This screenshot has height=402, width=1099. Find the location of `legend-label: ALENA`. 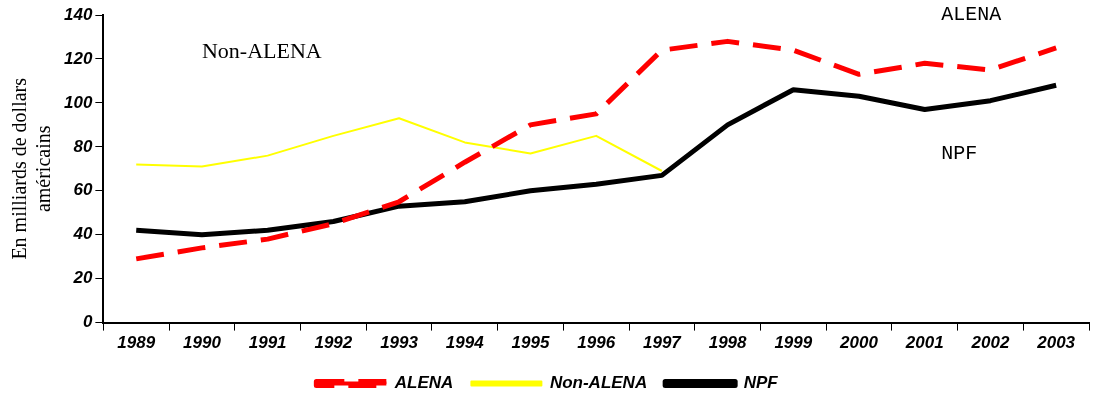

legend-label: ALENA is located at coordinates (423, 383).